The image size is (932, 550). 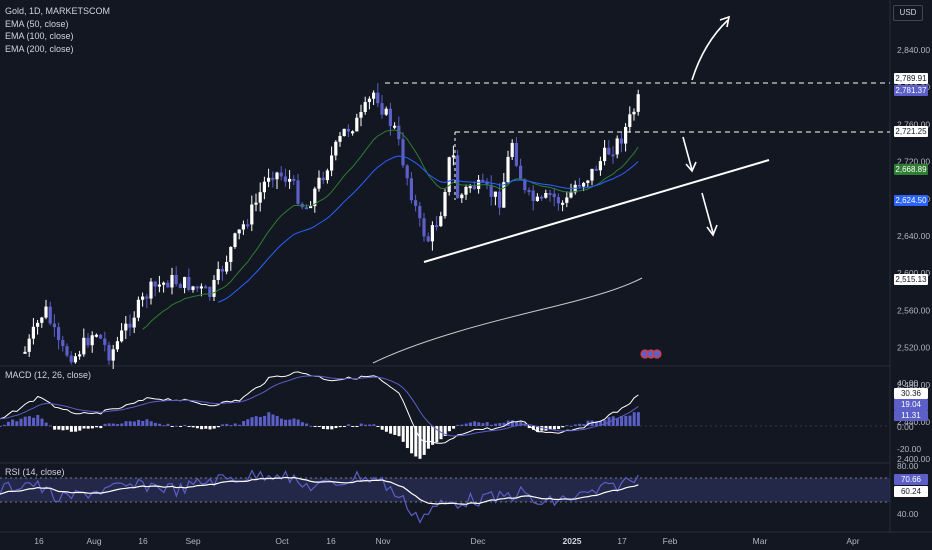 What do you see at coordinates (37, 23) in the screenshot?
I see `ema-50-label: EMA (50, close)` at bounding box center [37, 23].